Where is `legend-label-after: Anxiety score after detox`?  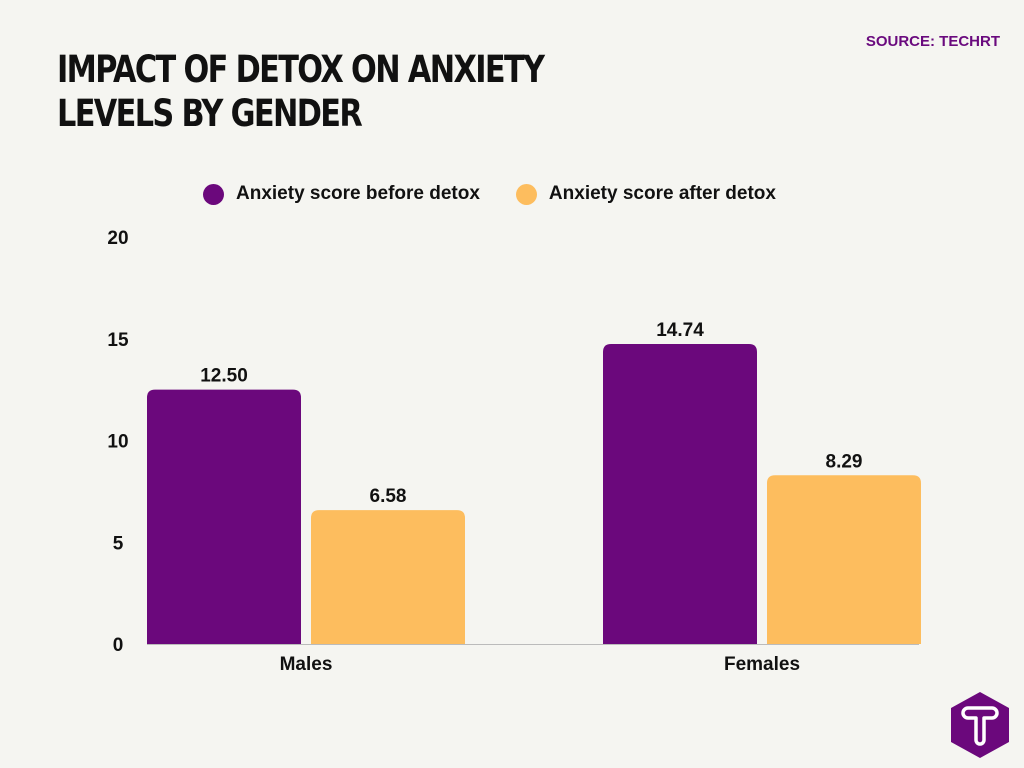
legend-label-after: Anxiety score after detox is located at coordinates (662, 193).